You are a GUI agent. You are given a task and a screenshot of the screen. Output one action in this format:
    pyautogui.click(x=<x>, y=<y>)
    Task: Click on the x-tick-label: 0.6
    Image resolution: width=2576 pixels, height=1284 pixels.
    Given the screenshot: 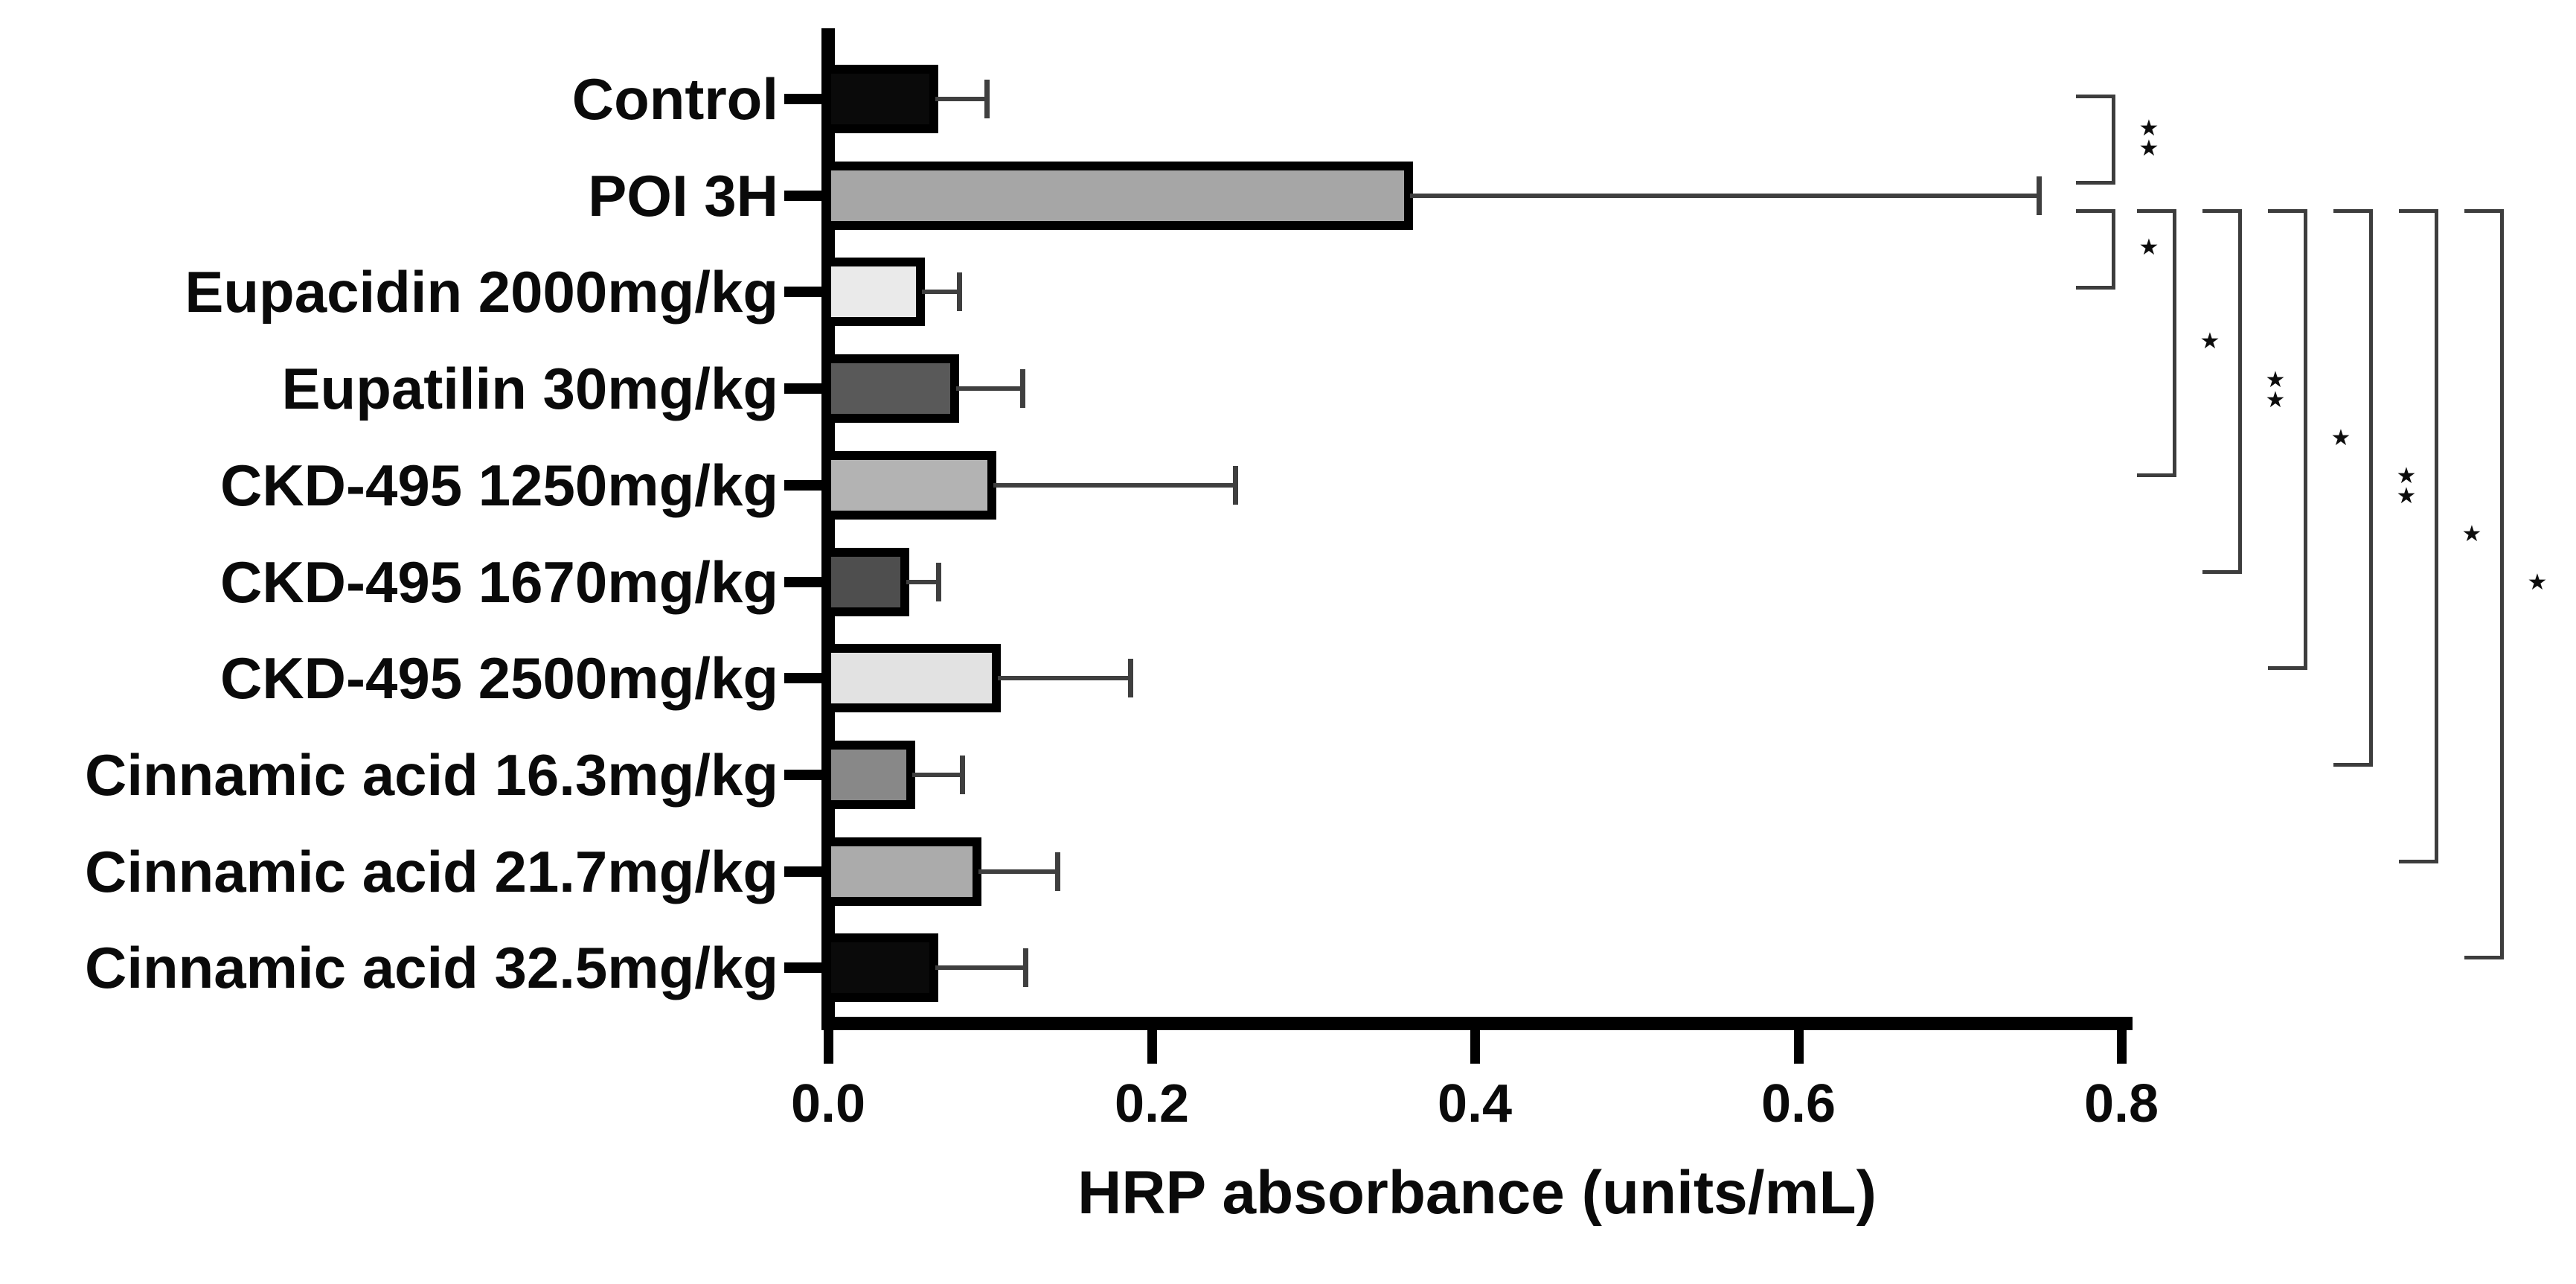 What is the action you would take?
    pyautogui.click(x=1798, y=1104)
    